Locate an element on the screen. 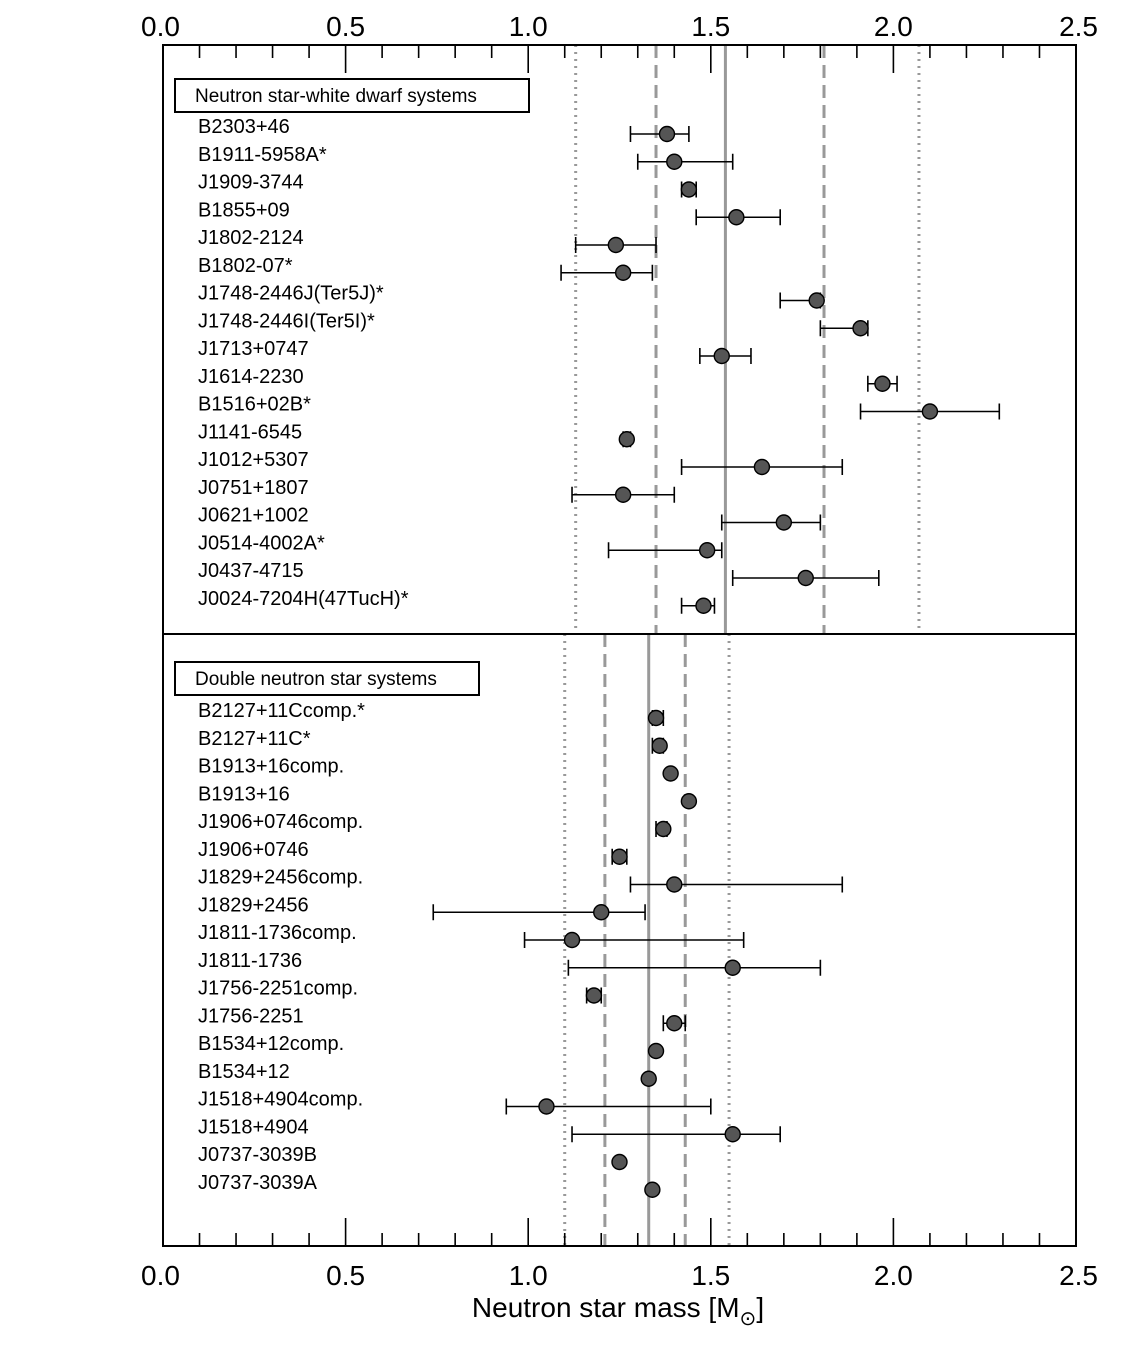  nswd-title-box is located at coordinates (352, 95).